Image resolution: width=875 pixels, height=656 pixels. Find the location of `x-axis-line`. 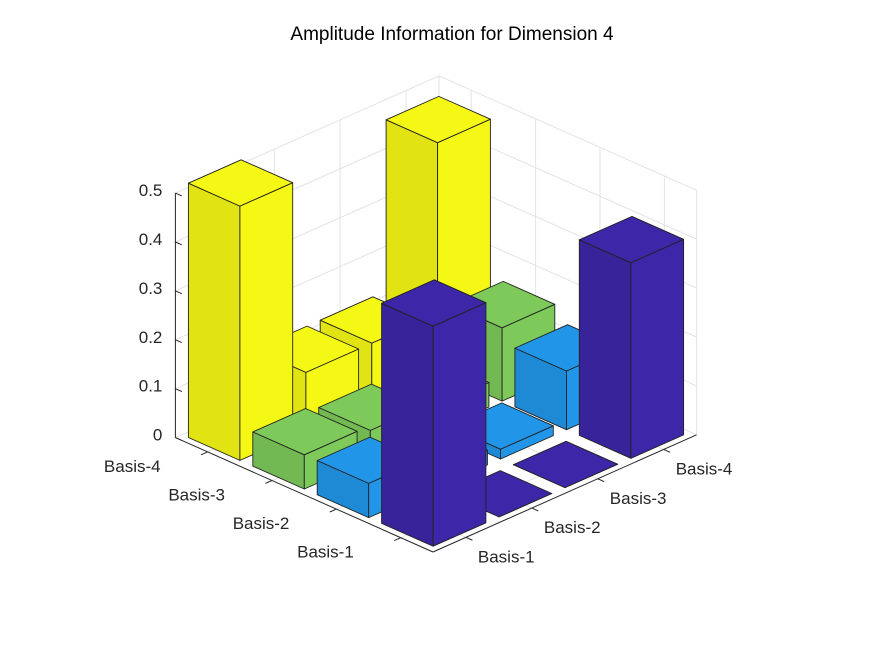

x-axis-line is located at coordinates (304, 495).